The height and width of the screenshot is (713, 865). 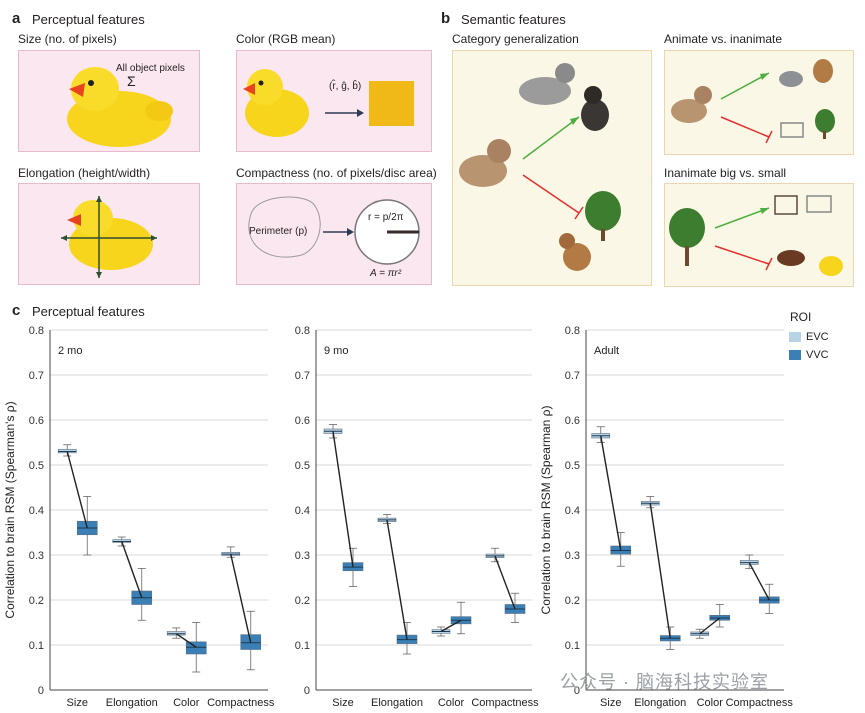 What do you see at coordinates (513, 19) in the screenshot?
I see `panel-b-title: Semantic features` at bounding box center [513, 19].